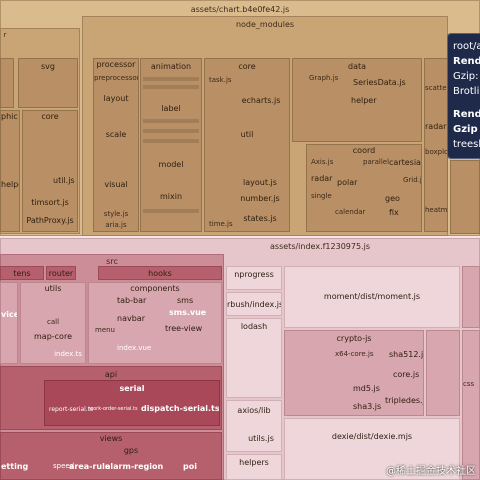  I want to click on util-js-label: util.js, so click(64, 180).